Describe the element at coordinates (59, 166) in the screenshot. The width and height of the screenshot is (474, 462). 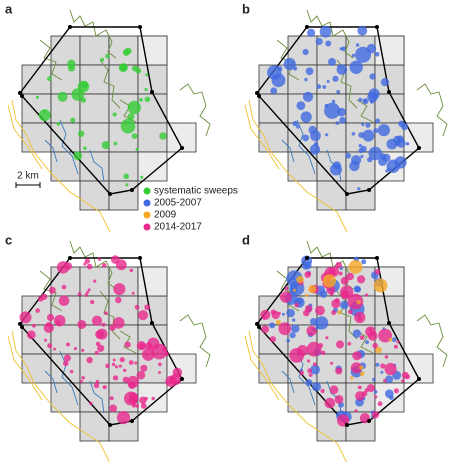
I see `coastline` at that location.